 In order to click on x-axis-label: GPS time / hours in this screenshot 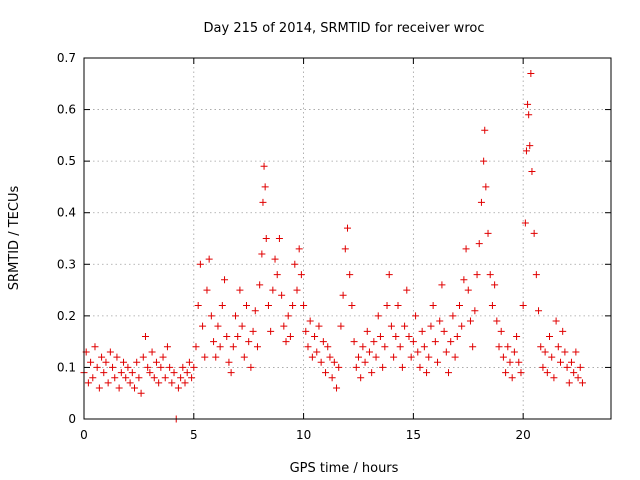, I will do `click(344, 468)`.